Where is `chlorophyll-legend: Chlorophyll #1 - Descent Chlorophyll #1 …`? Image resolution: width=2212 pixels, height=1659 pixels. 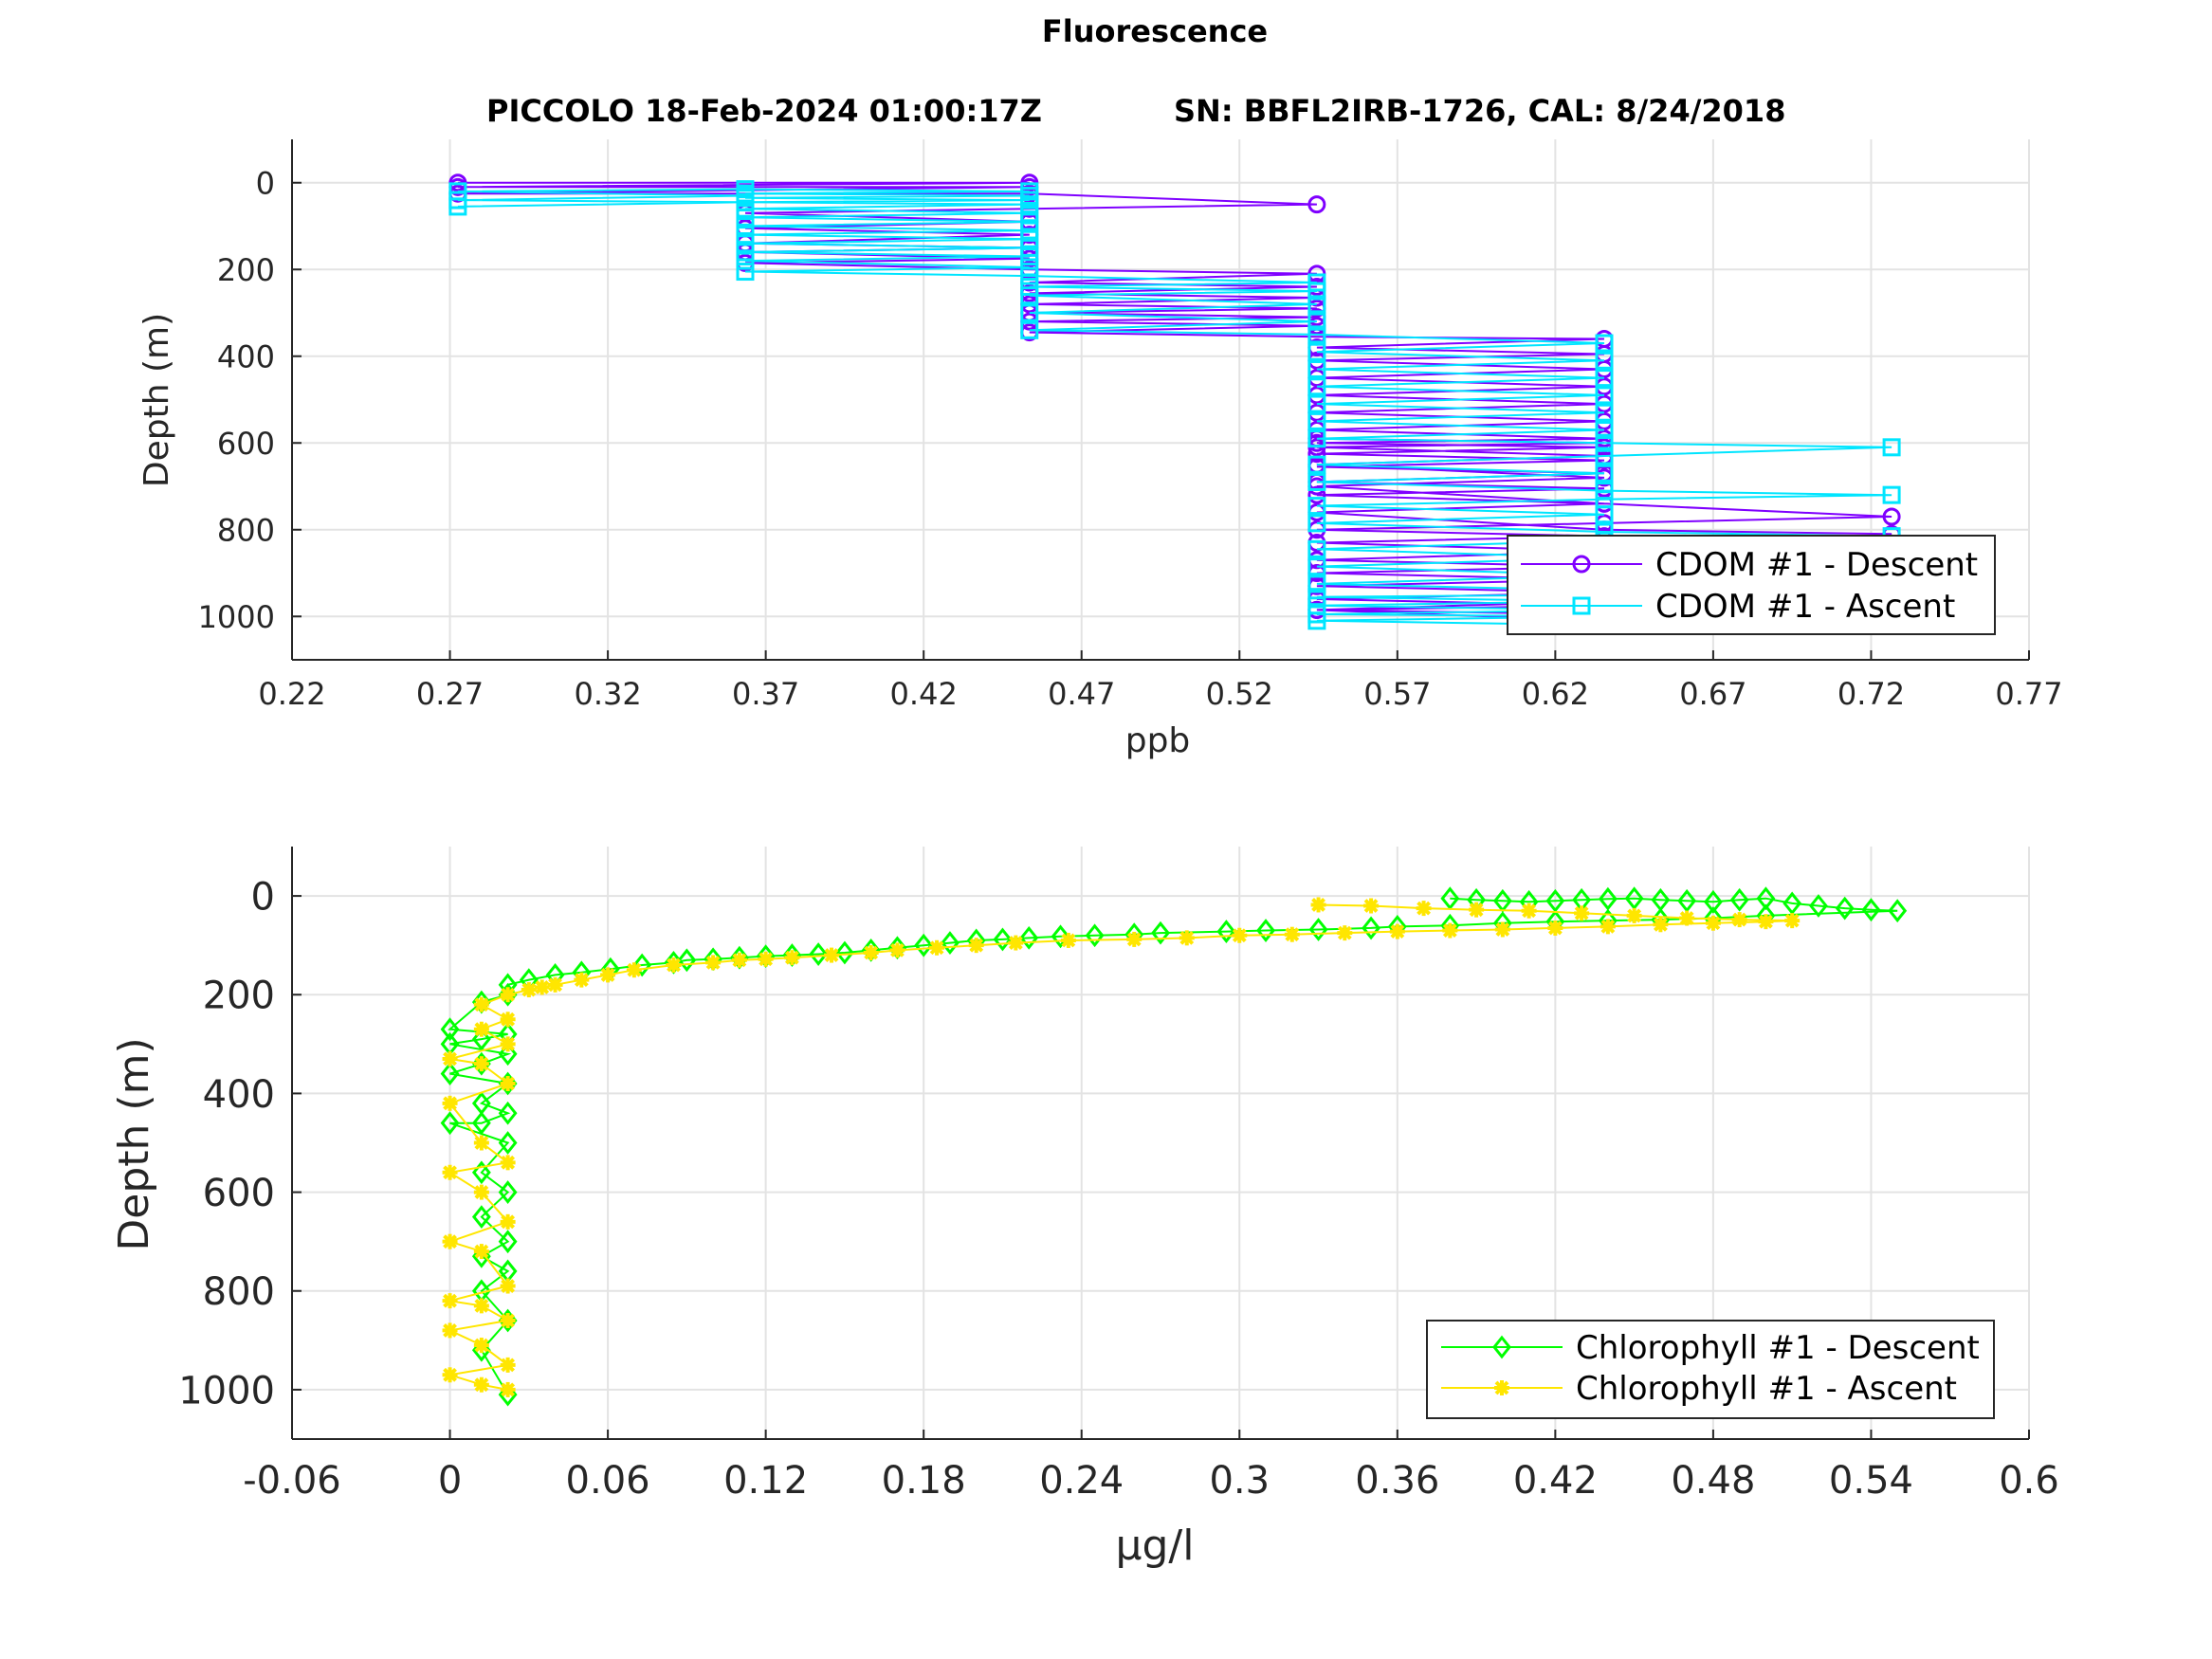
chlorophyll-legend: Chlorophyll #1 - Descent Chlorophyll #1 … is located at coordinates (1710, 1369).